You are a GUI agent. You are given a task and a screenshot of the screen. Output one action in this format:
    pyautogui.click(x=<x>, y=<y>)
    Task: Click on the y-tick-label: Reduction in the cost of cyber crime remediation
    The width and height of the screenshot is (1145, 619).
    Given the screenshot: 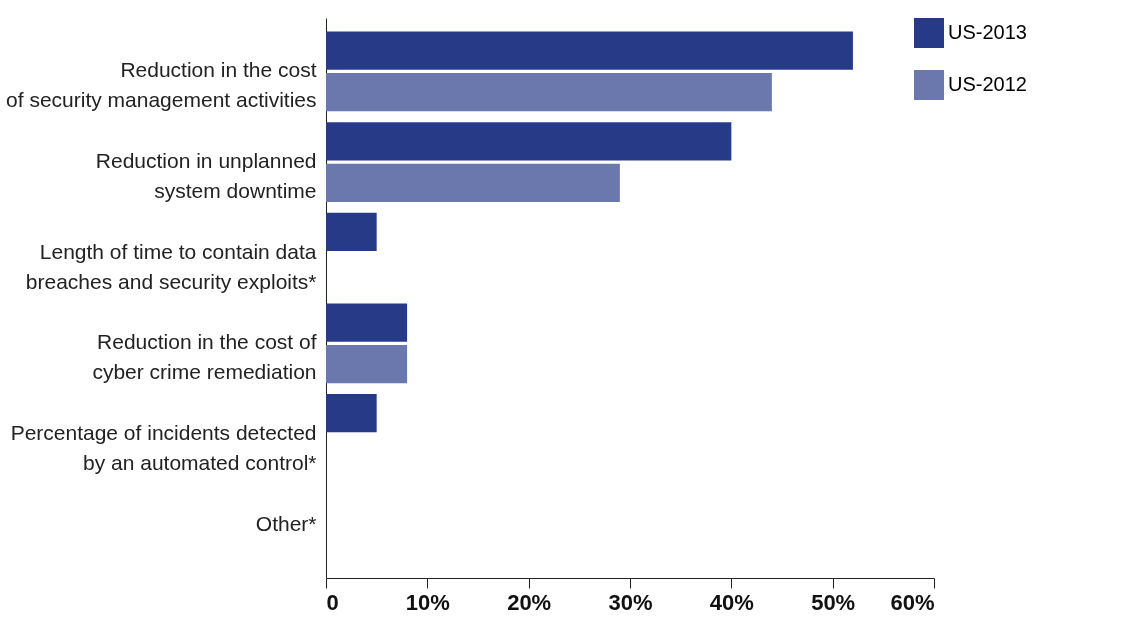 What is the action you would take?
    pyautogui.click(x=204, y=357)
    